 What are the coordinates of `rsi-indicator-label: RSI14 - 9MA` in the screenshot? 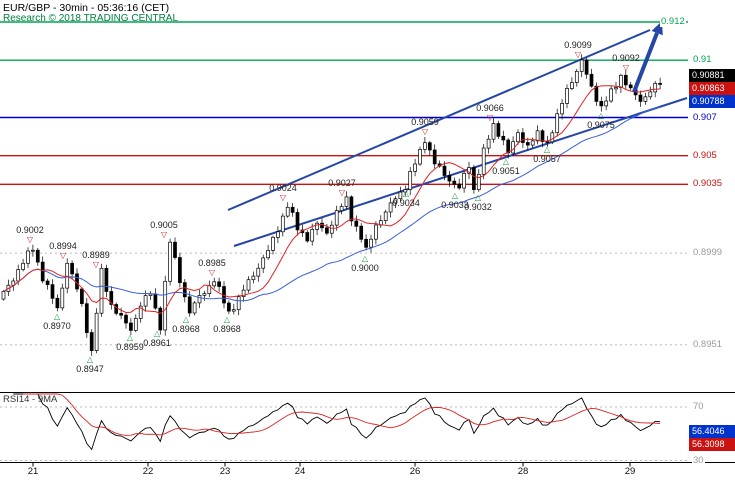 It's located at (30, 399).